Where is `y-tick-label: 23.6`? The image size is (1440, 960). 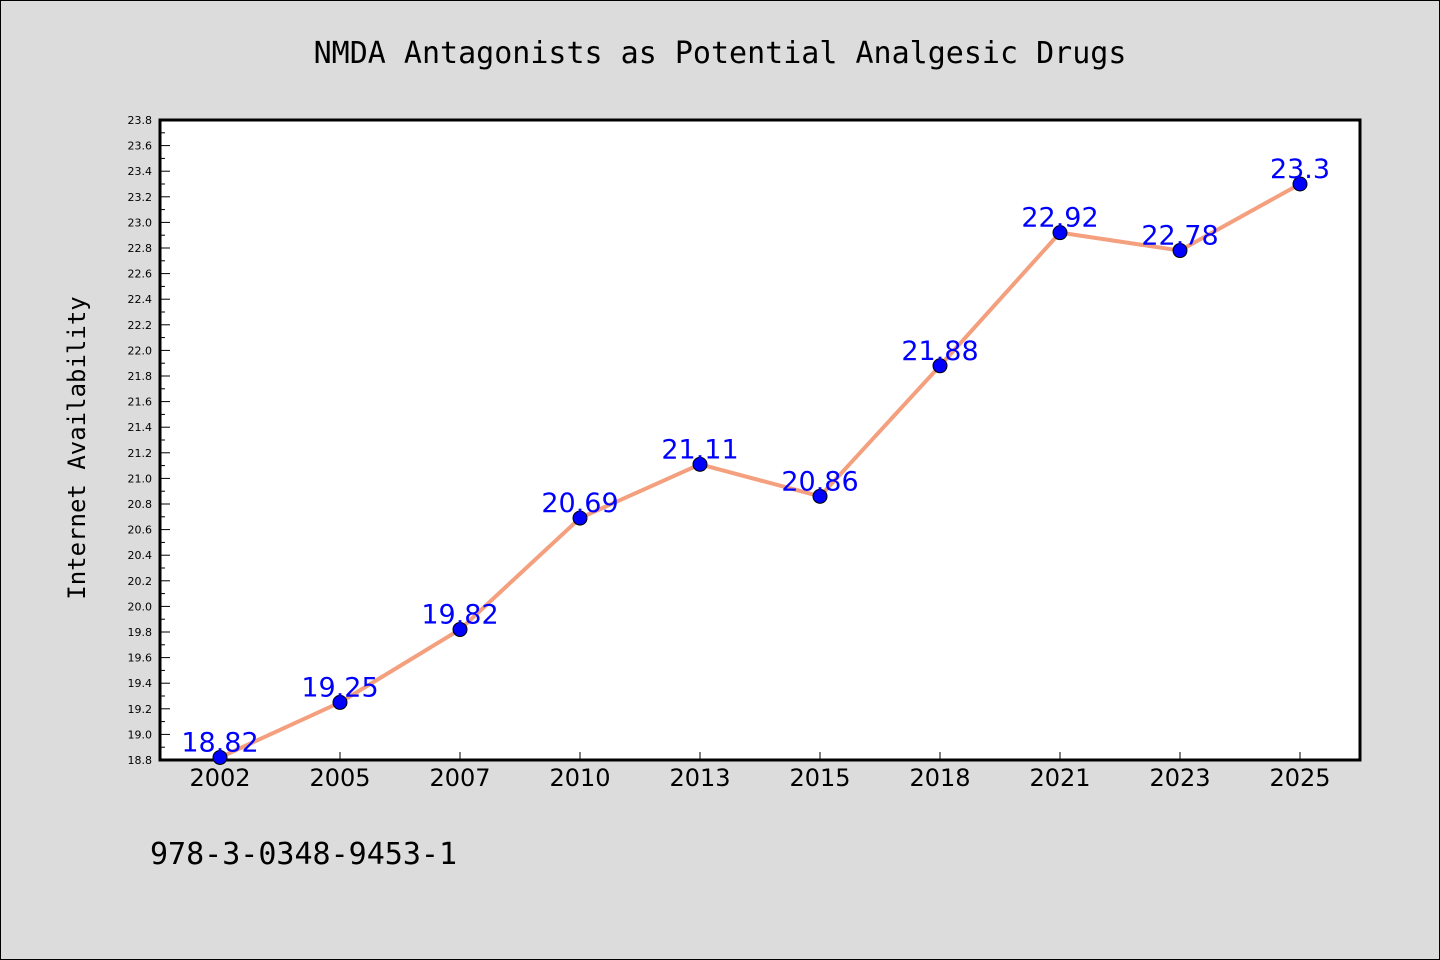
y-tick-label: 23.6 is located at coordinates (140, 146).